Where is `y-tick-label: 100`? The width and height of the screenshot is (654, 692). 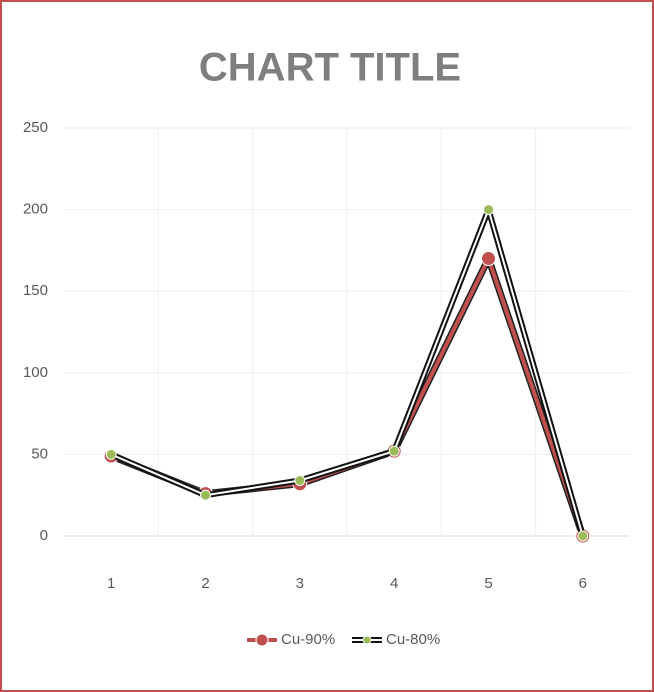 y-tick-label: 100 is located at coordinates (35, 372).